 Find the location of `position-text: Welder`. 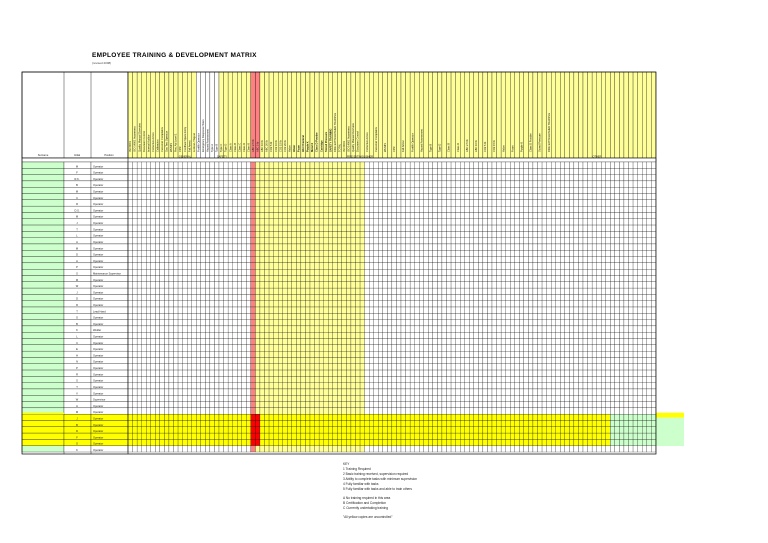

position-text: Welder is located at coordinates (97, 330).